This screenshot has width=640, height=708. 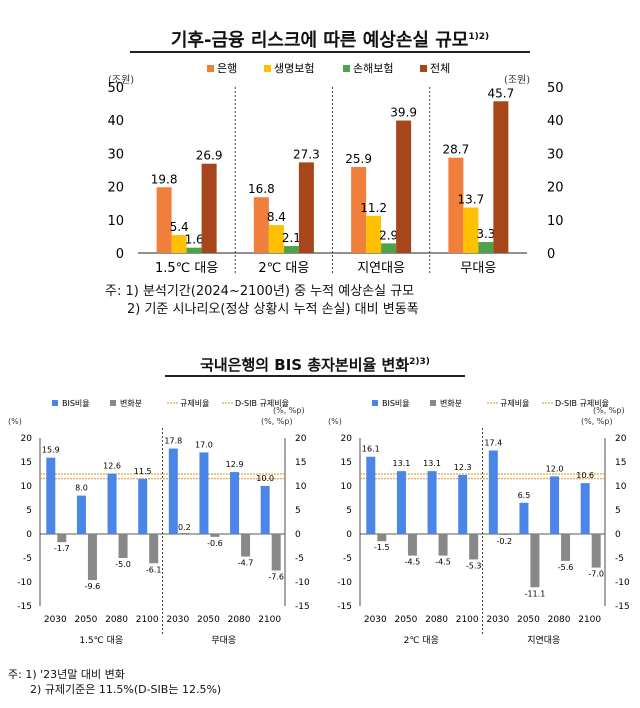 I want to click on y-tick-left: 50, so click(x=115, y=88).